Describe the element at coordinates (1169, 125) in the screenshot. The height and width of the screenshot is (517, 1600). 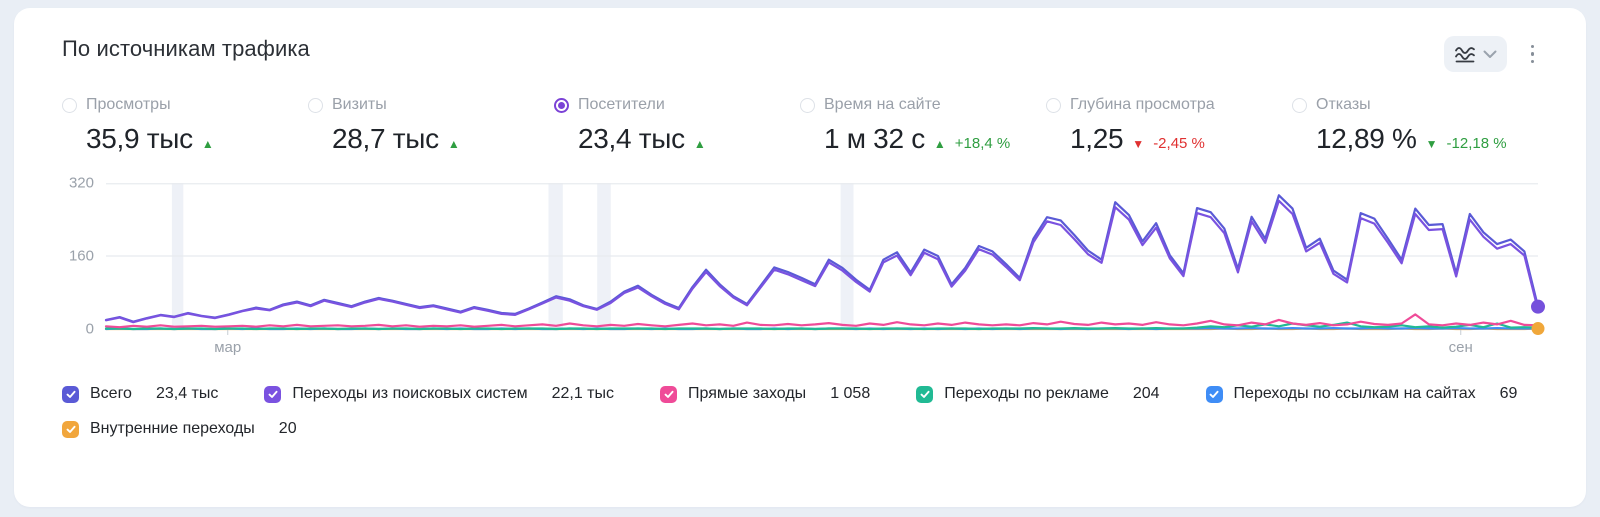
I see `metric-tab: Глубина просмотра 1,25 ▼ -2,45 %` at that location.